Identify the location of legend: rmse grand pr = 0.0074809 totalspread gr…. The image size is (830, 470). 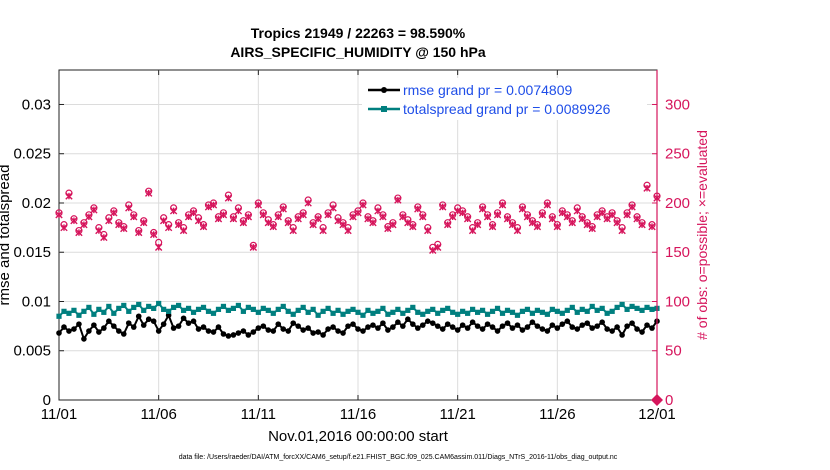
(504, 99).